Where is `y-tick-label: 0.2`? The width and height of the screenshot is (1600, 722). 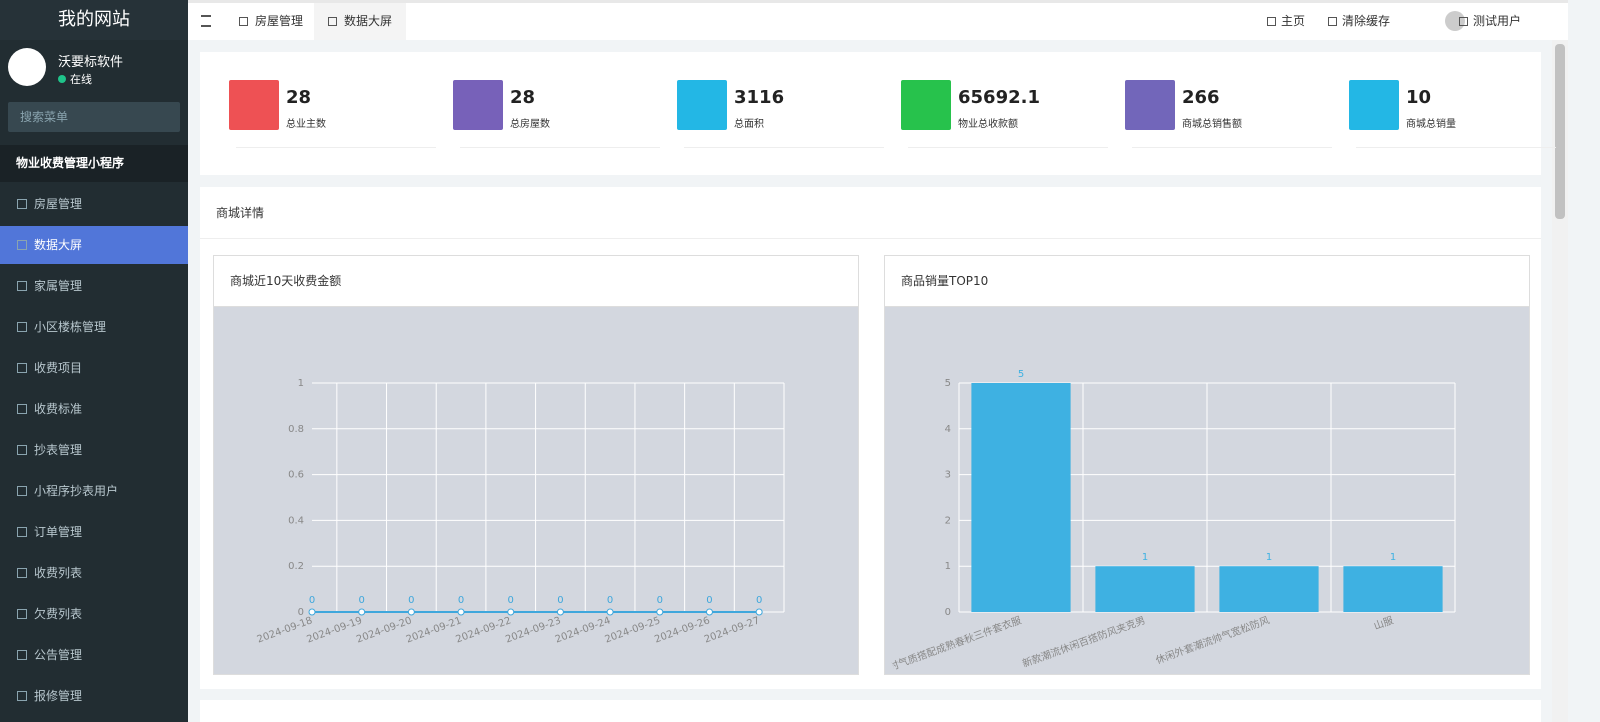
y-tick-label: 0.2 is located at coordinates (296, 566).